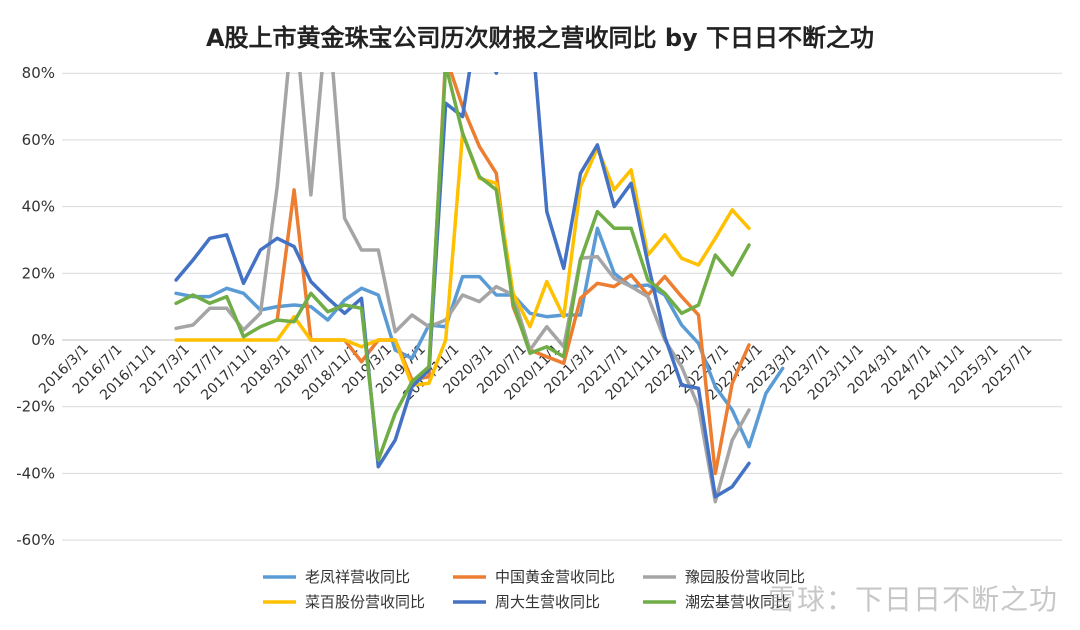 This screenshot has width=1080, height=630. I want to click on y-tick-label: 20%, so click(38, 273).